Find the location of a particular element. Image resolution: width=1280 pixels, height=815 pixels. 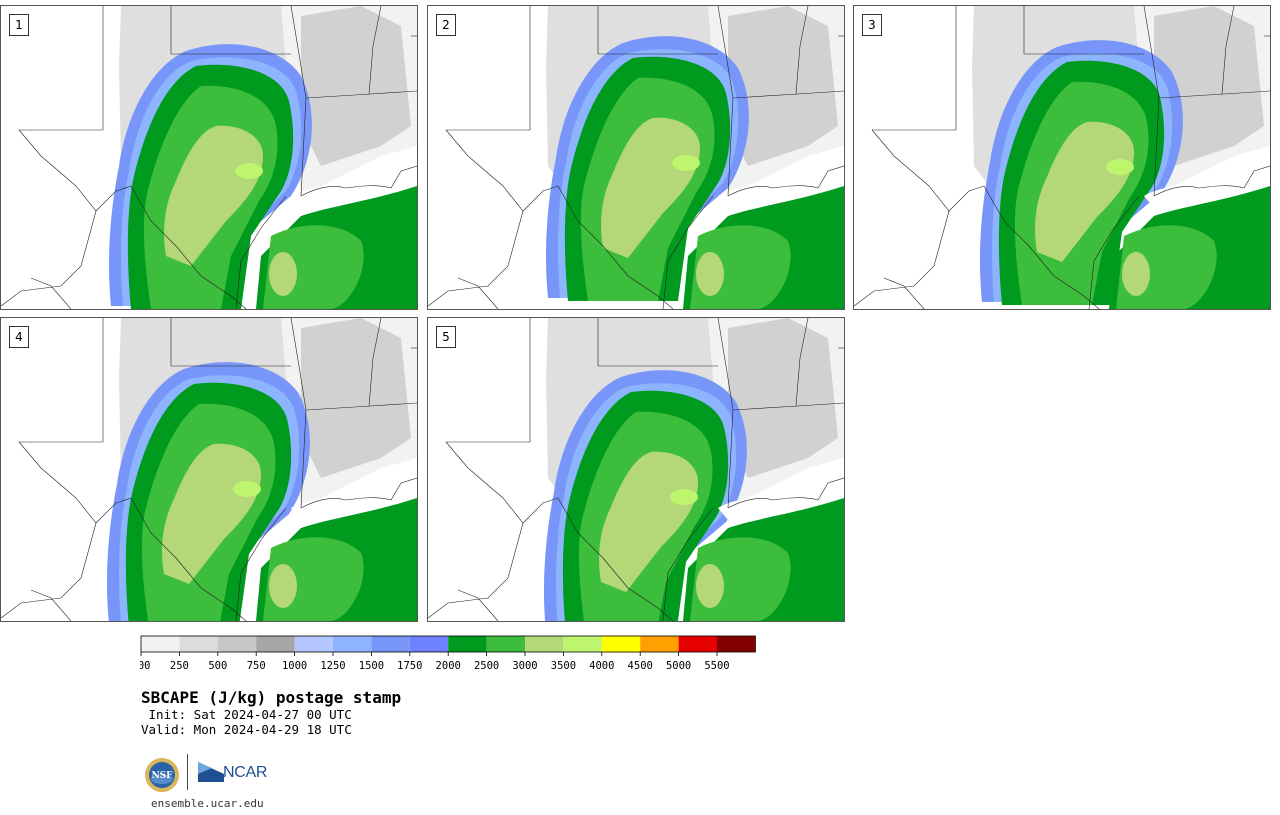

logos: NSF NCAR is located at coordinates (209, 774).